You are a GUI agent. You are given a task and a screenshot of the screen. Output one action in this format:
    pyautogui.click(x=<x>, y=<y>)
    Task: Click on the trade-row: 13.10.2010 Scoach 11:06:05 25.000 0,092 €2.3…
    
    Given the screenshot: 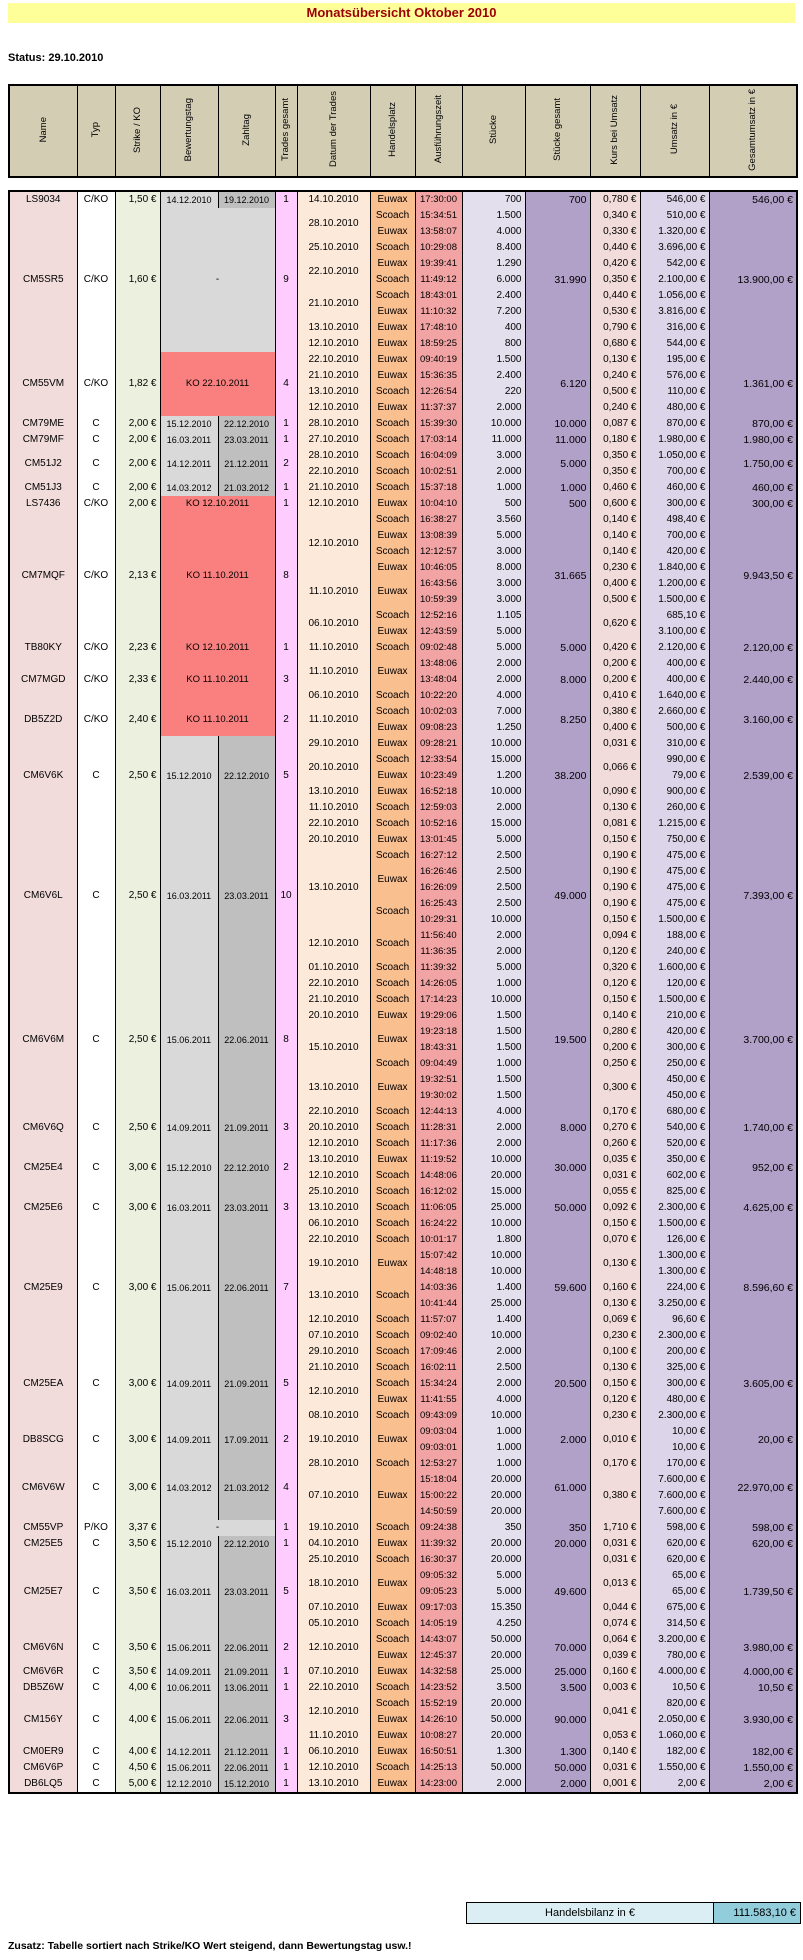 What is the action you would take?
    pyautogui.click(x=403, y=1208)
    